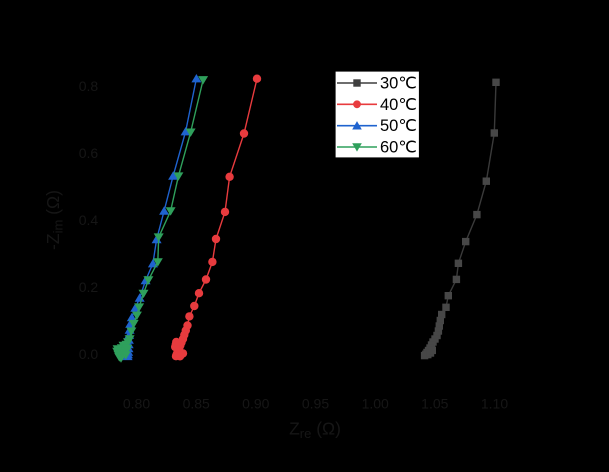  What do you see at coordinates (315, 404) in the screenshot?
I see `svg-text: 0.95` at bounding box center [315, 404].